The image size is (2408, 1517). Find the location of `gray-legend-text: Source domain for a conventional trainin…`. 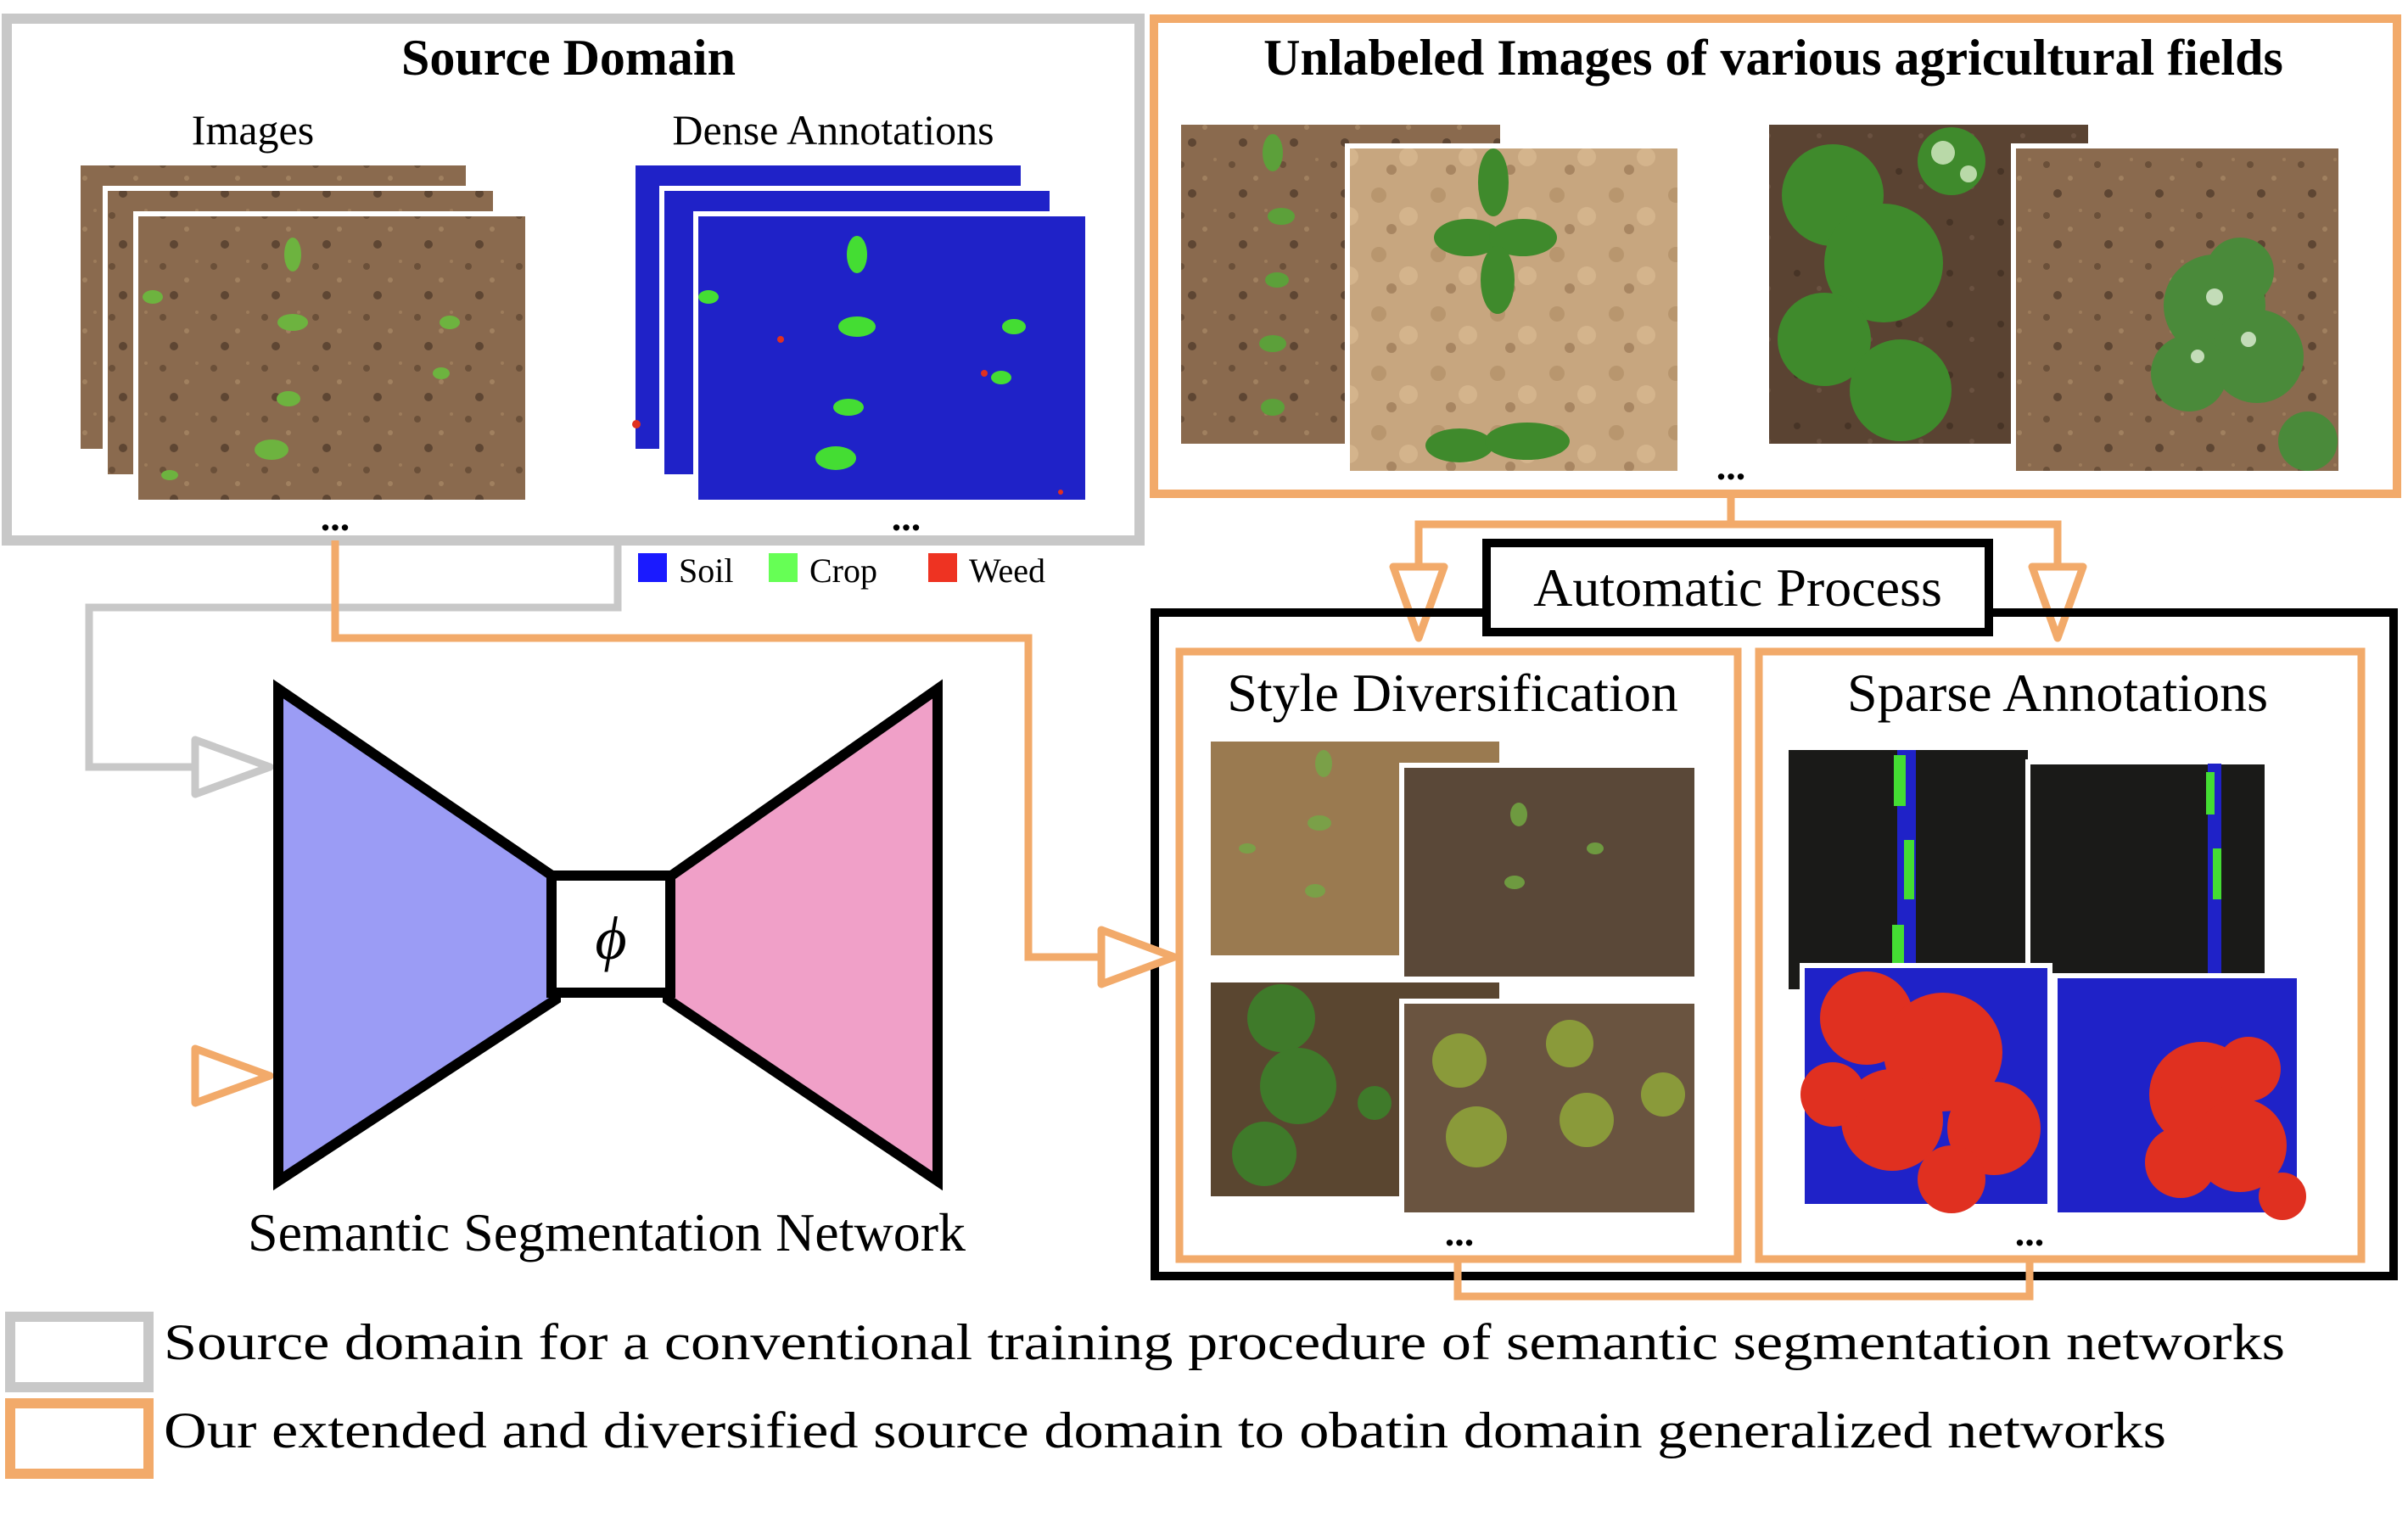

gray-legend-text: Source domain for a conventional trainin… is located at coordinates (1224, 1342).